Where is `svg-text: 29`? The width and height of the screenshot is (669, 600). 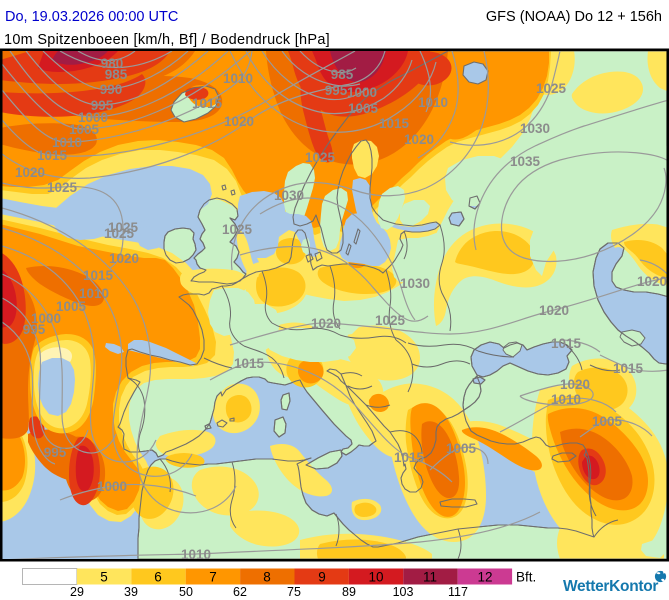 svg-text: 29 is located at coordinates (77, 592).